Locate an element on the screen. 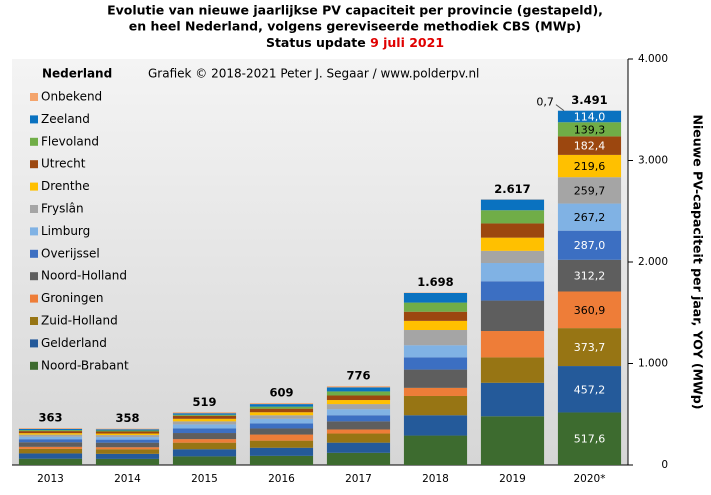 The image size is (711, 495). total-label: 358 is located at coordinates (127, 418).